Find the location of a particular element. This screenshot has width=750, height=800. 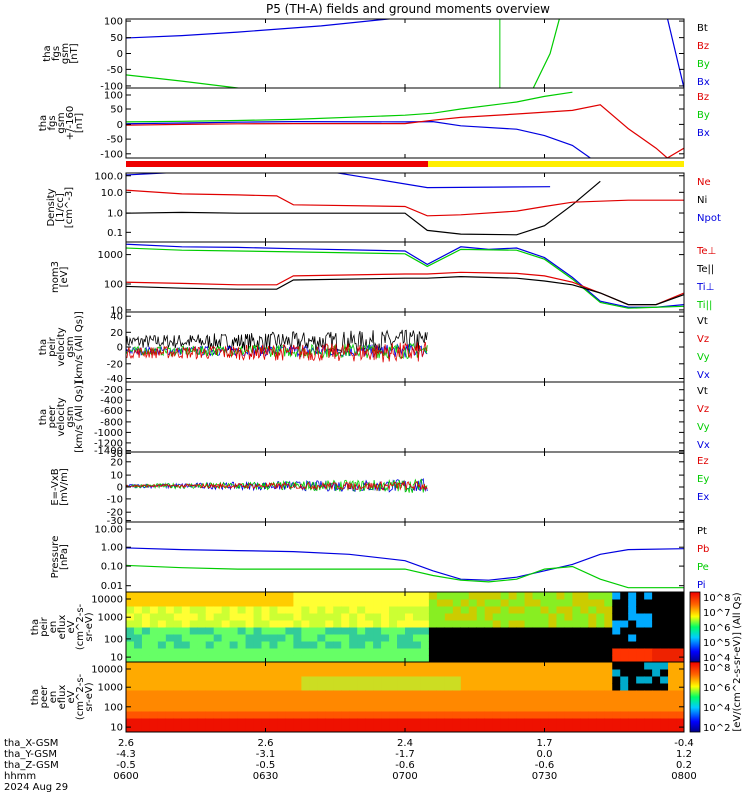

ylabel-fgs-3: [nT] is located at coordinates (74, 53).